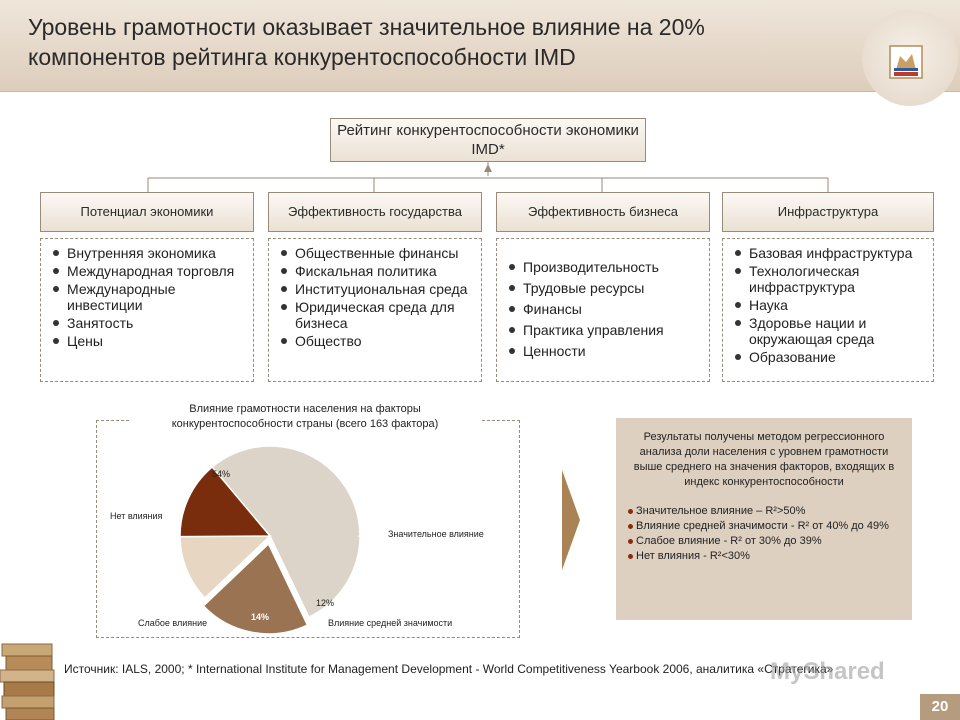 This screenshot has height=720, width=960. Describe the element at coordinates (377, 289) in the screenshot. I see `list-item: Институциональная среда` at that location.